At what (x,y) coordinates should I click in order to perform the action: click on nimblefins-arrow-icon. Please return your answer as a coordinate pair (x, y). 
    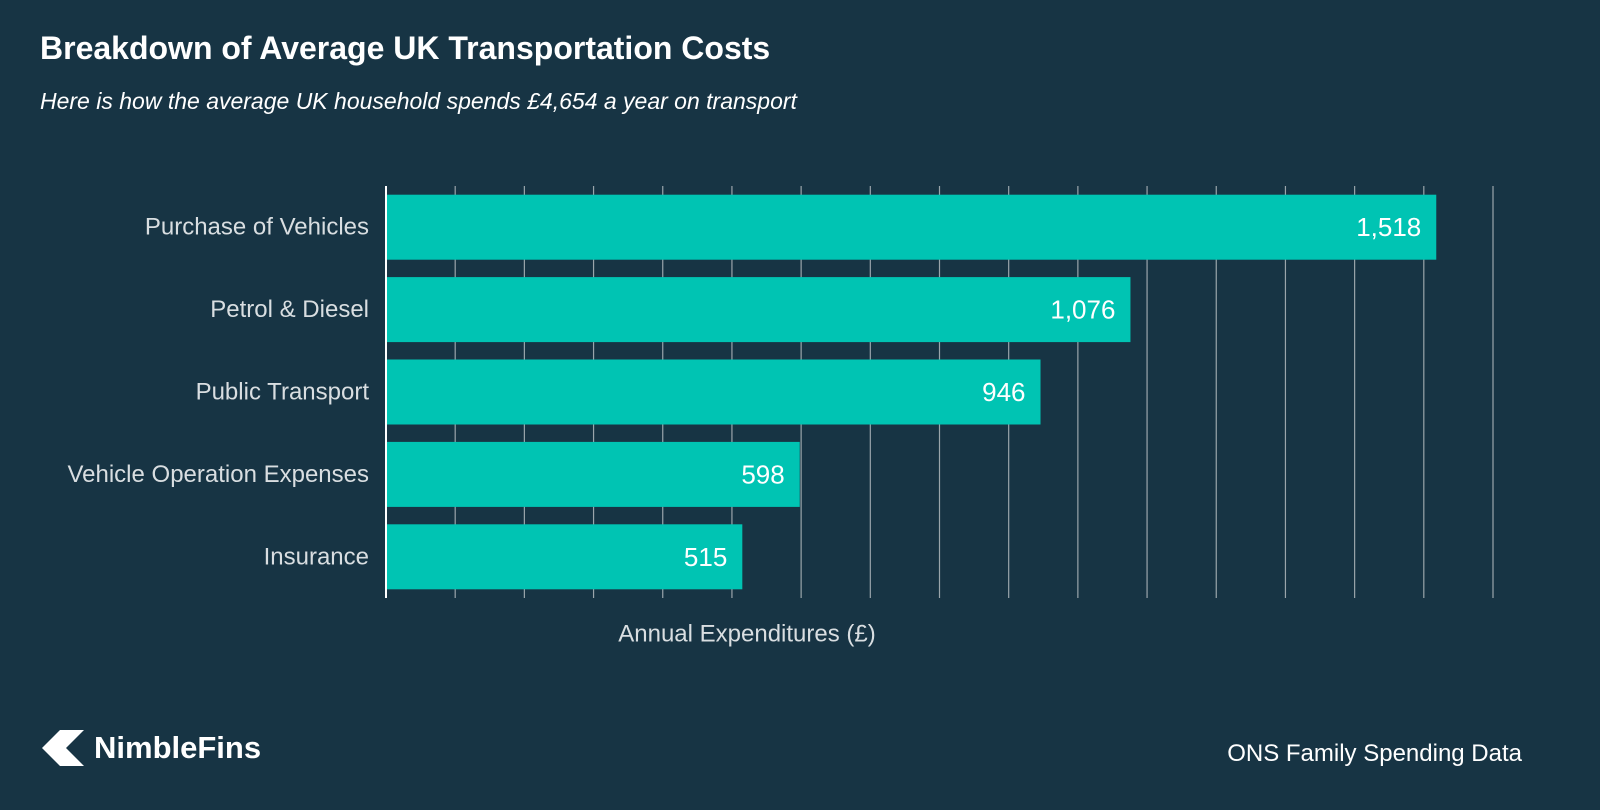
    Looking at the image, I should click on (63, 748).